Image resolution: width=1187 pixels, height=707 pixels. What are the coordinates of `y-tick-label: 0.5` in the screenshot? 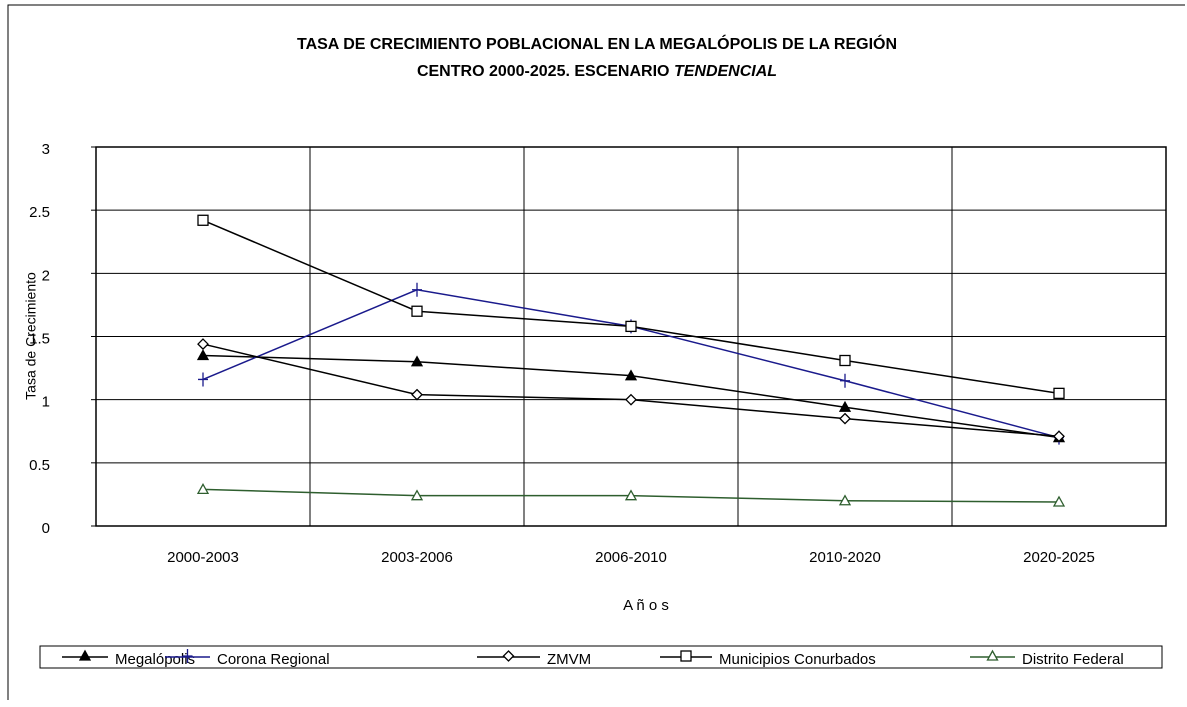 It's located at (39, 465).